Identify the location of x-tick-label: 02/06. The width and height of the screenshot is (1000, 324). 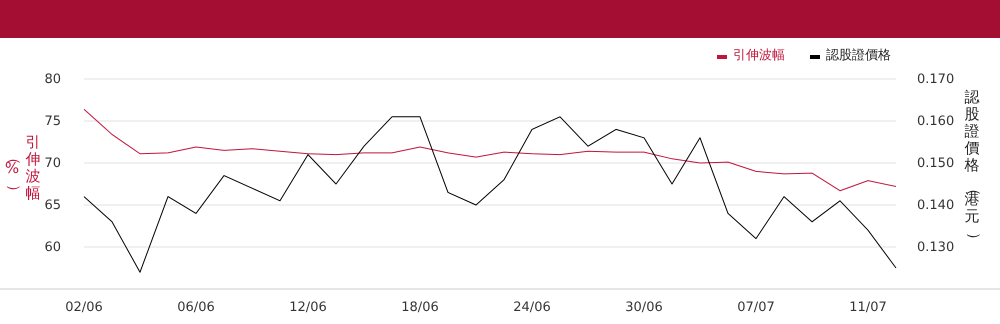
(84, 308).